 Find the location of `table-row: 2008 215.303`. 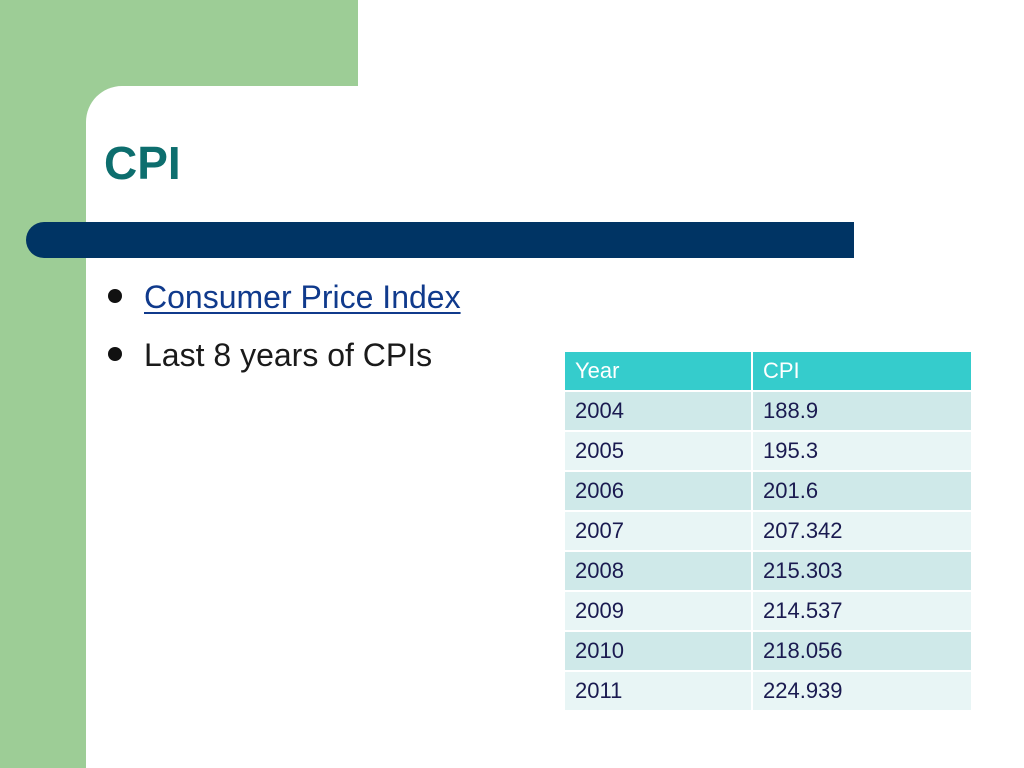

table-row: 2008 215.303 is located at coordinates (768, 571).